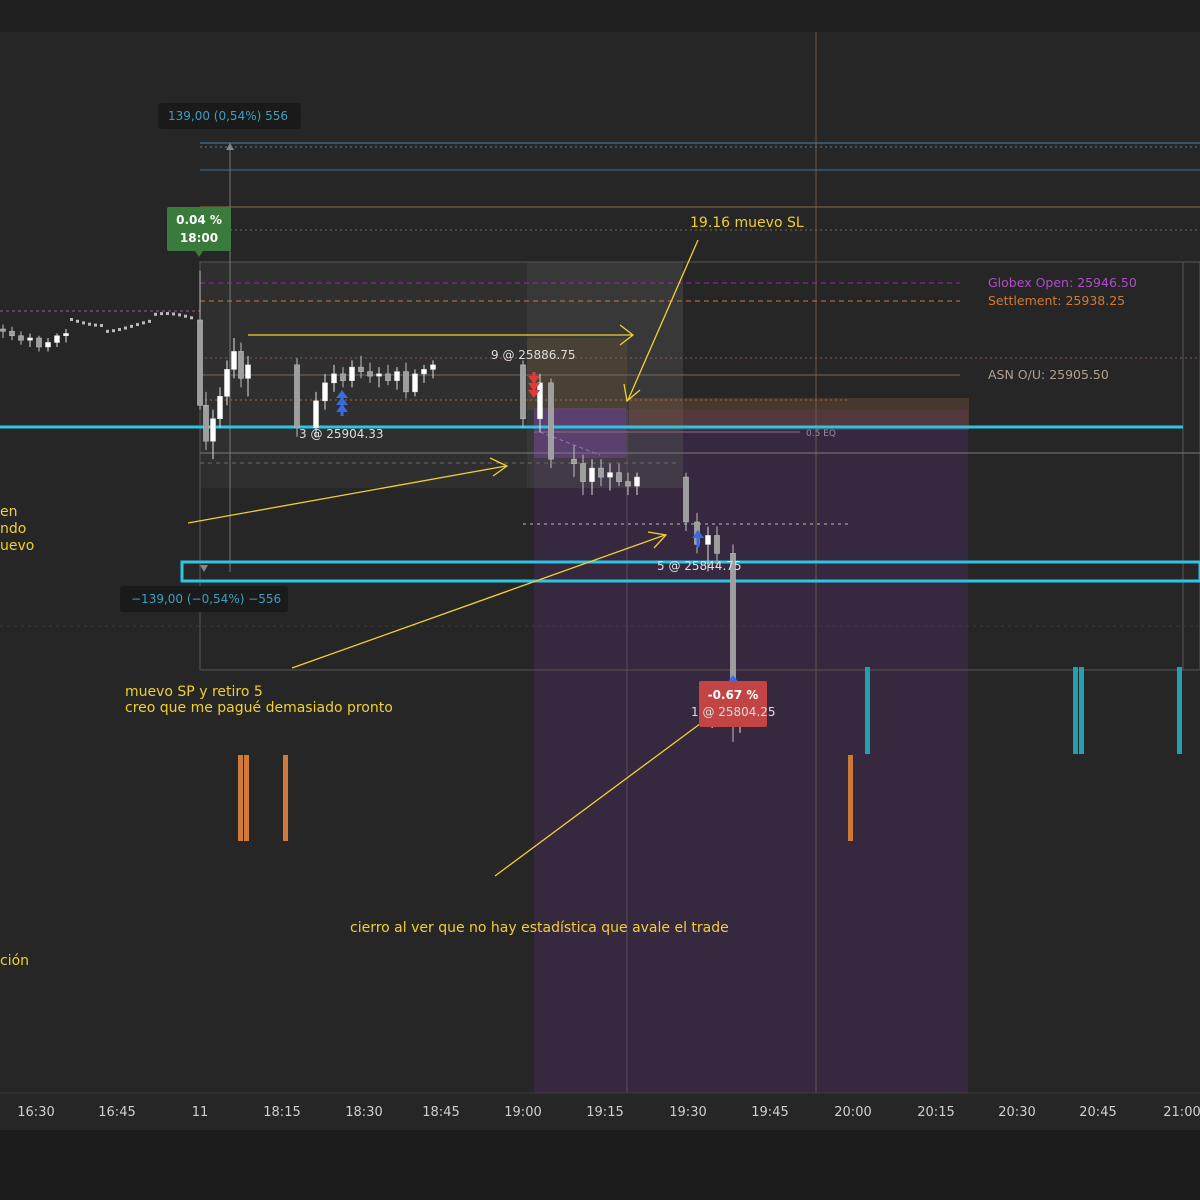 This screenshot has width=1200, height=1200. Describe the element at coordinates (1056, 300) in the screenshot. I see `settlement-label: Settlement: 25938.25` at that location.